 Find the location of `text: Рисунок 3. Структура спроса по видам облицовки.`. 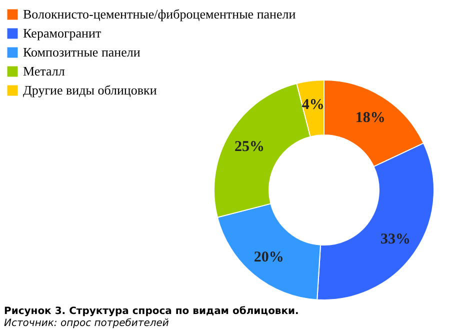

text: Рисунок 3. Структура спроса по видам облицовки. is located at coordinates (151, 311).